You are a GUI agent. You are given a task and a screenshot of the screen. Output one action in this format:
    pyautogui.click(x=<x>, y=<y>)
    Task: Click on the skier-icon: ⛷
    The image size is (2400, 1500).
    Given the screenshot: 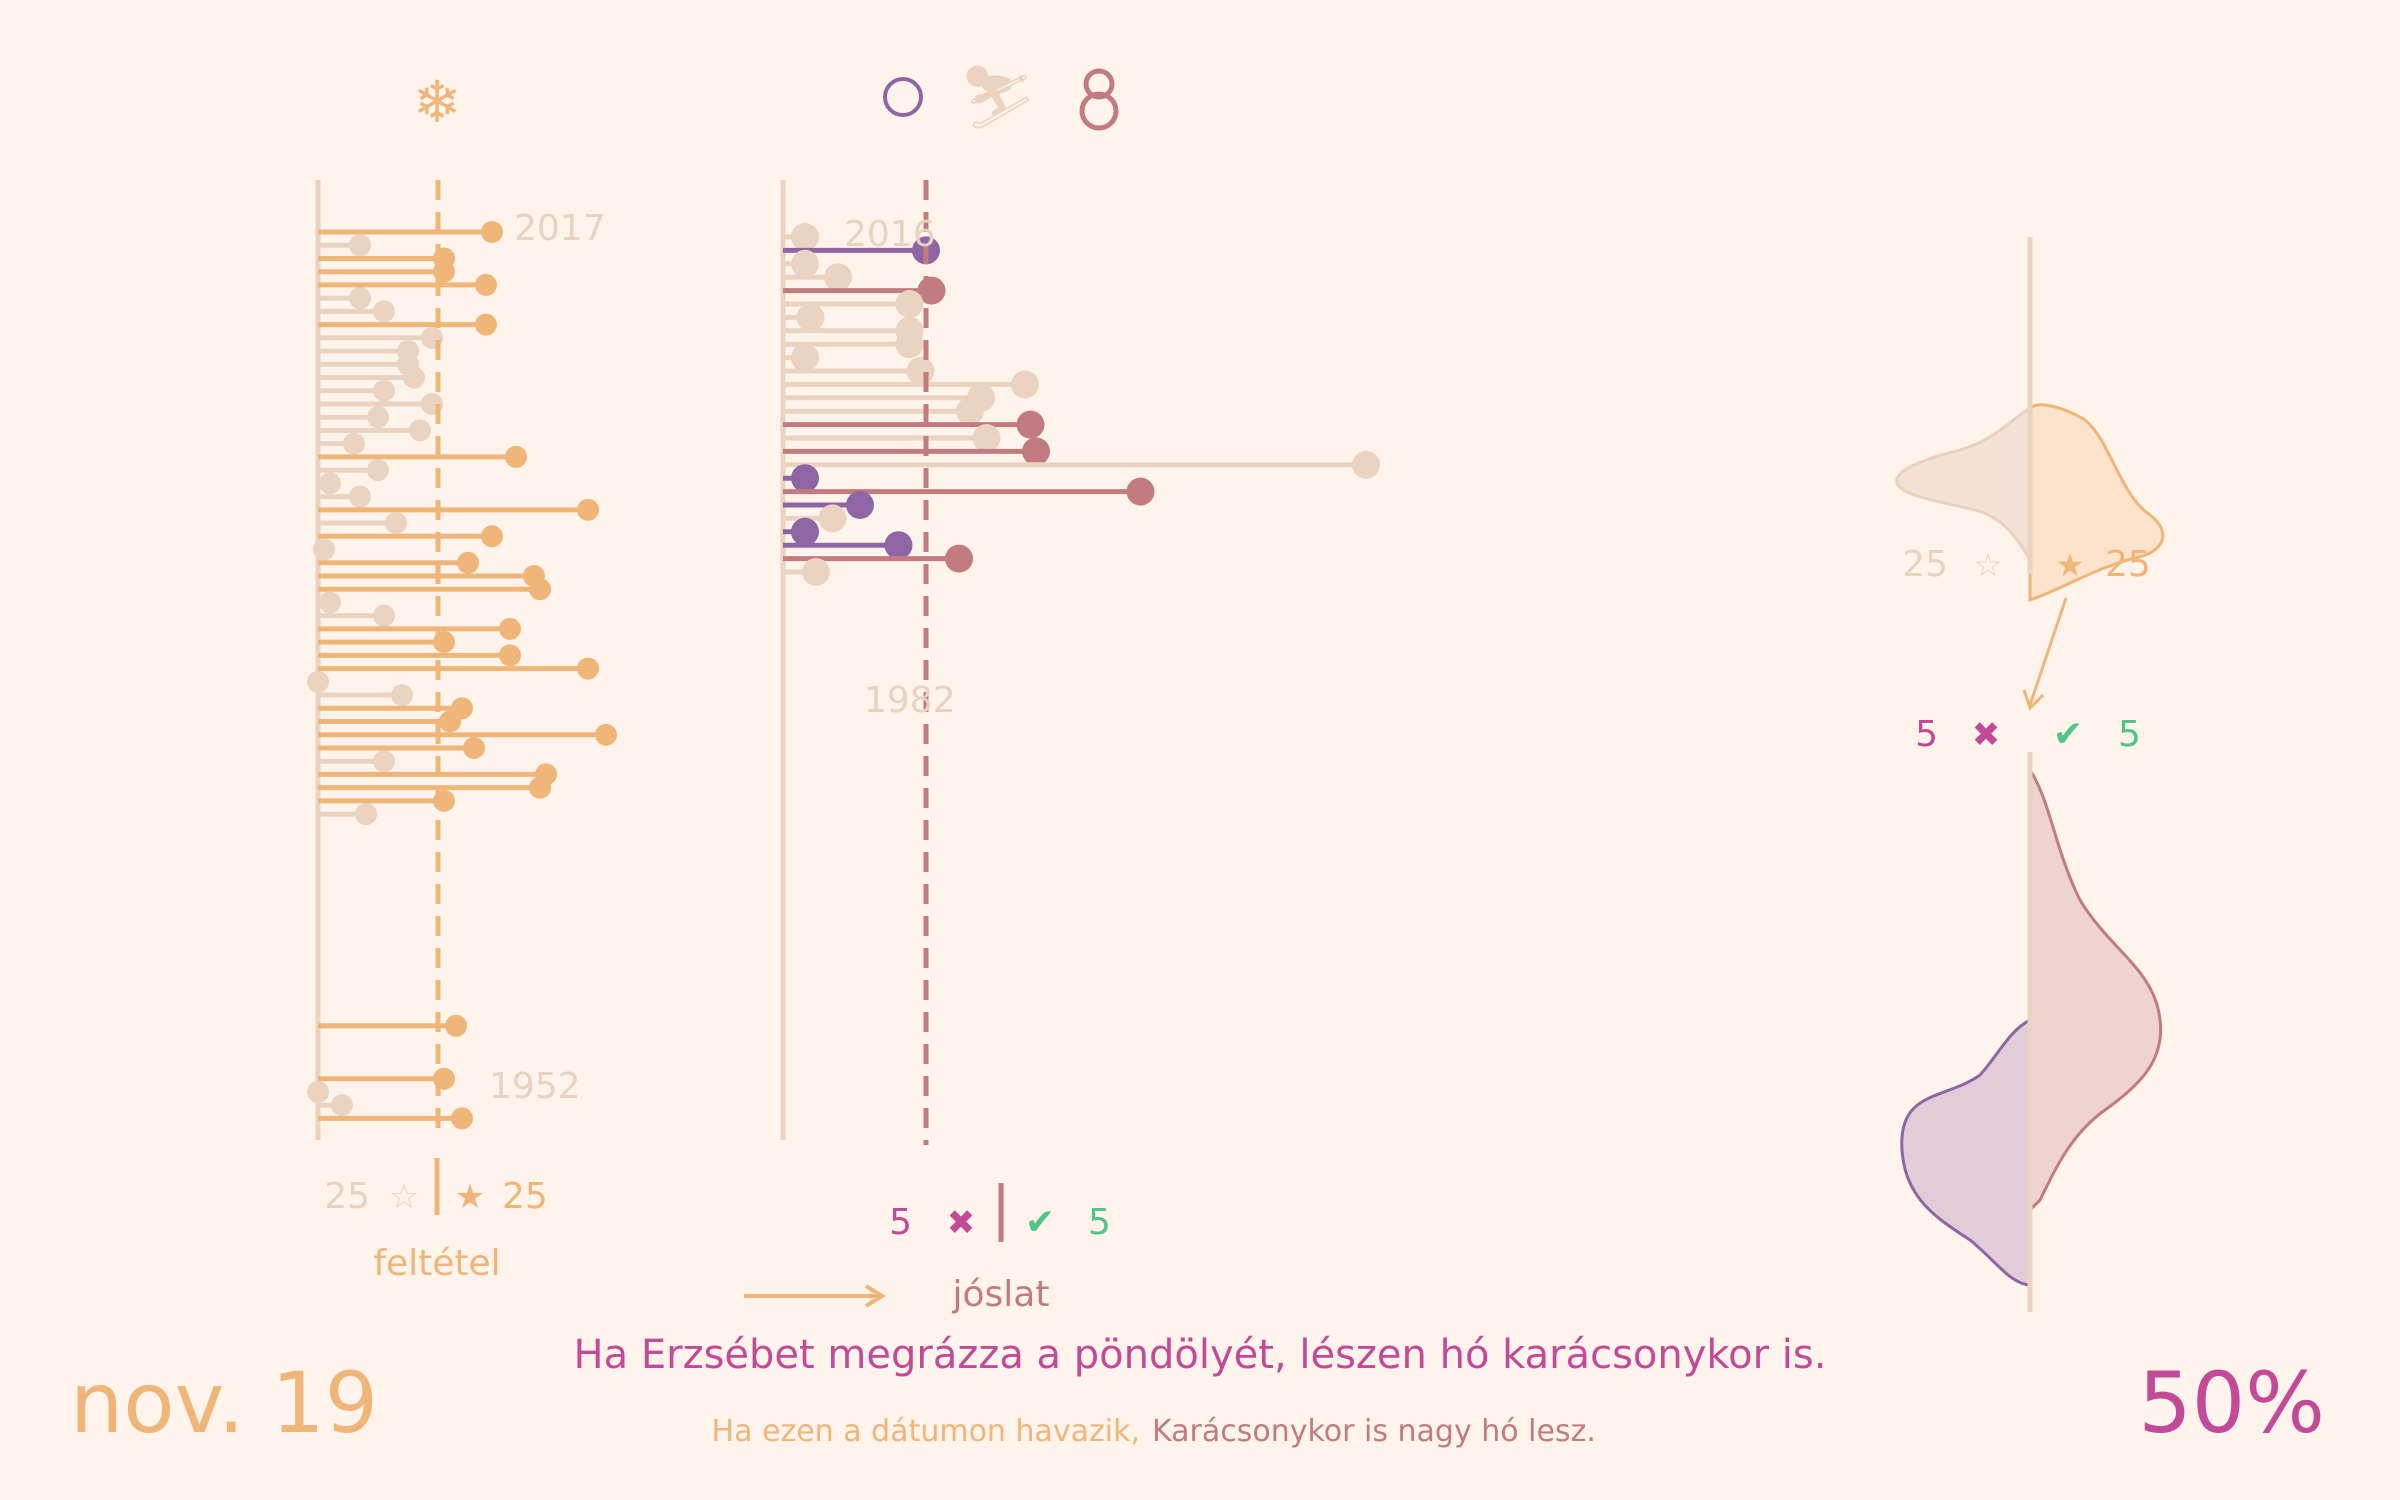 What is the action you would take?
    pyautogui.click(x=998, y=96)
    